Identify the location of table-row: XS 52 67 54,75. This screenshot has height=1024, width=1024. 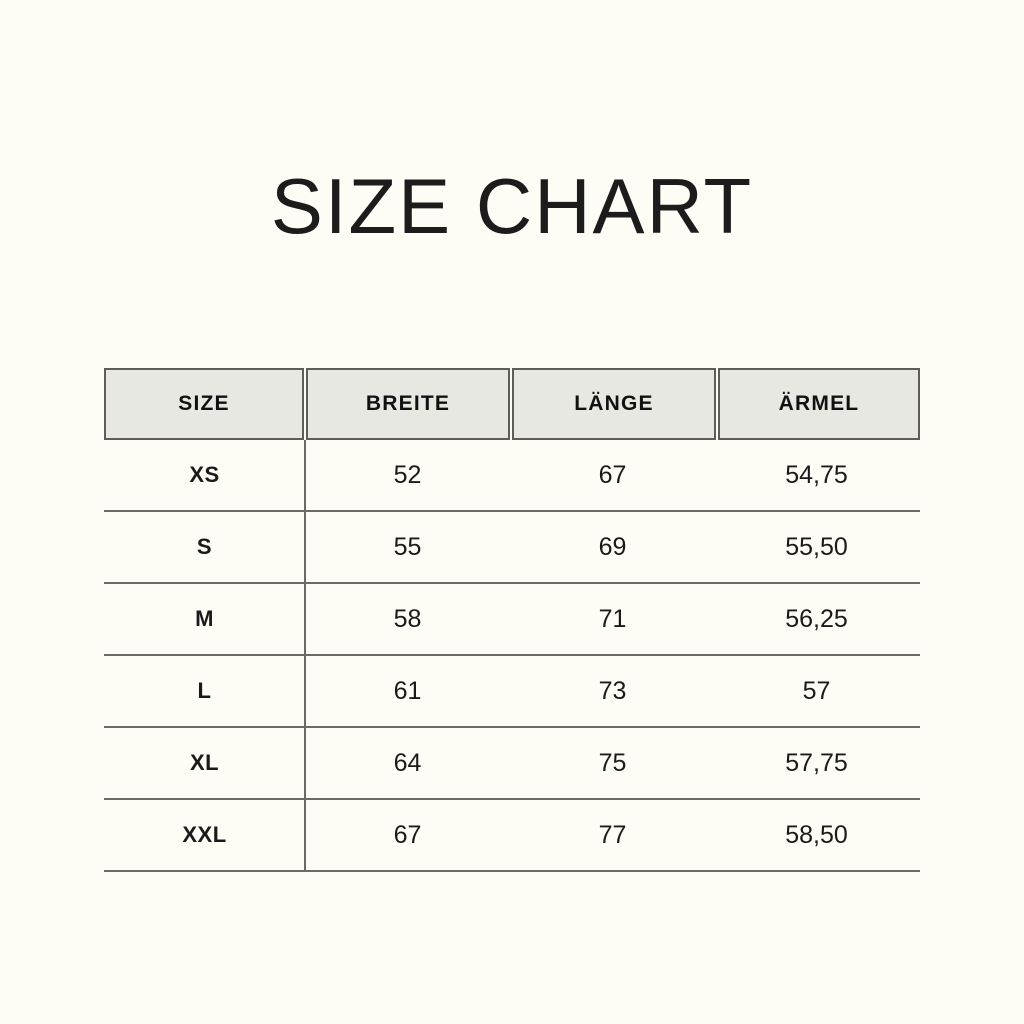
(512, 476).